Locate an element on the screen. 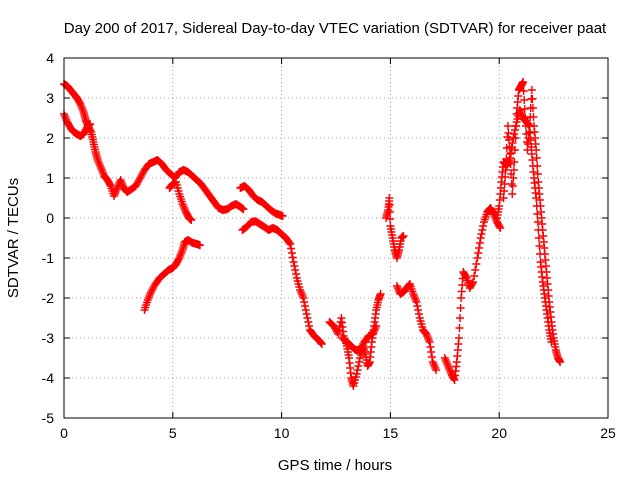  y-tick-label: -1 is located at coordinates (48, 258).